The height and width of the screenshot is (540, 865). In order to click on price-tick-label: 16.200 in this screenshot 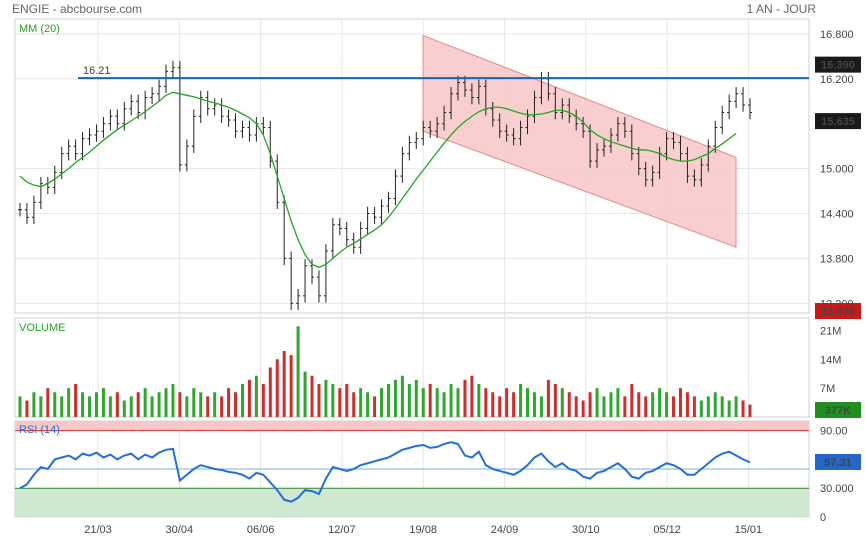, I will do `click(837, 80)`.